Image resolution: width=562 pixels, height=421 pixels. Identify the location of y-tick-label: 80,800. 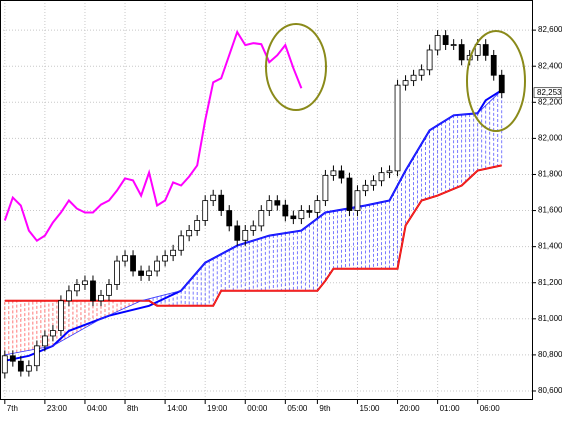
(550, 354).